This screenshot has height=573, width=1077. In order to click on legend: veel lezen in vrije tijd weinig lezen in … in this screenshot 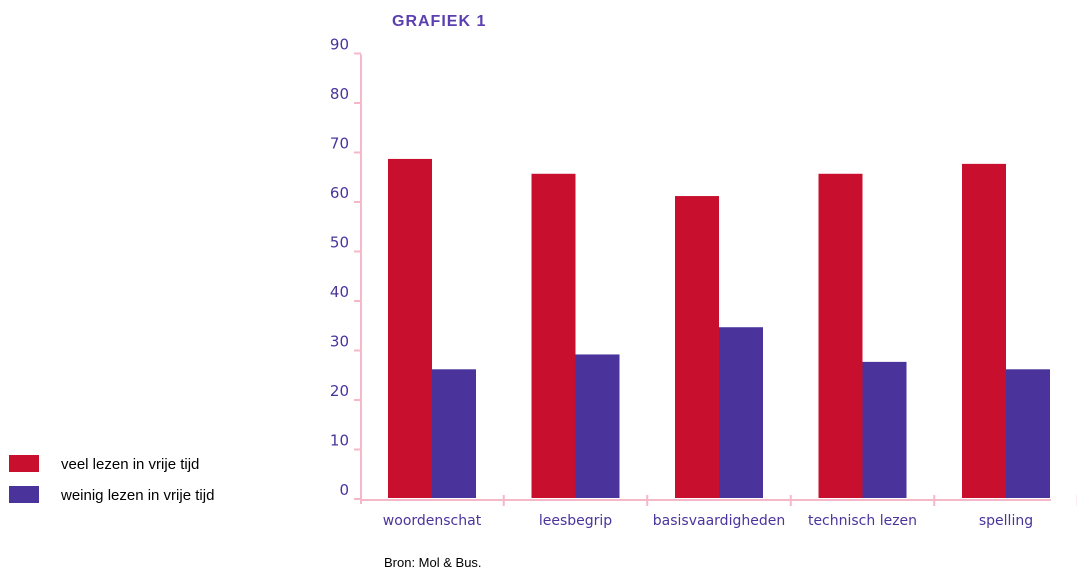, I will do `click(111, 479)`.